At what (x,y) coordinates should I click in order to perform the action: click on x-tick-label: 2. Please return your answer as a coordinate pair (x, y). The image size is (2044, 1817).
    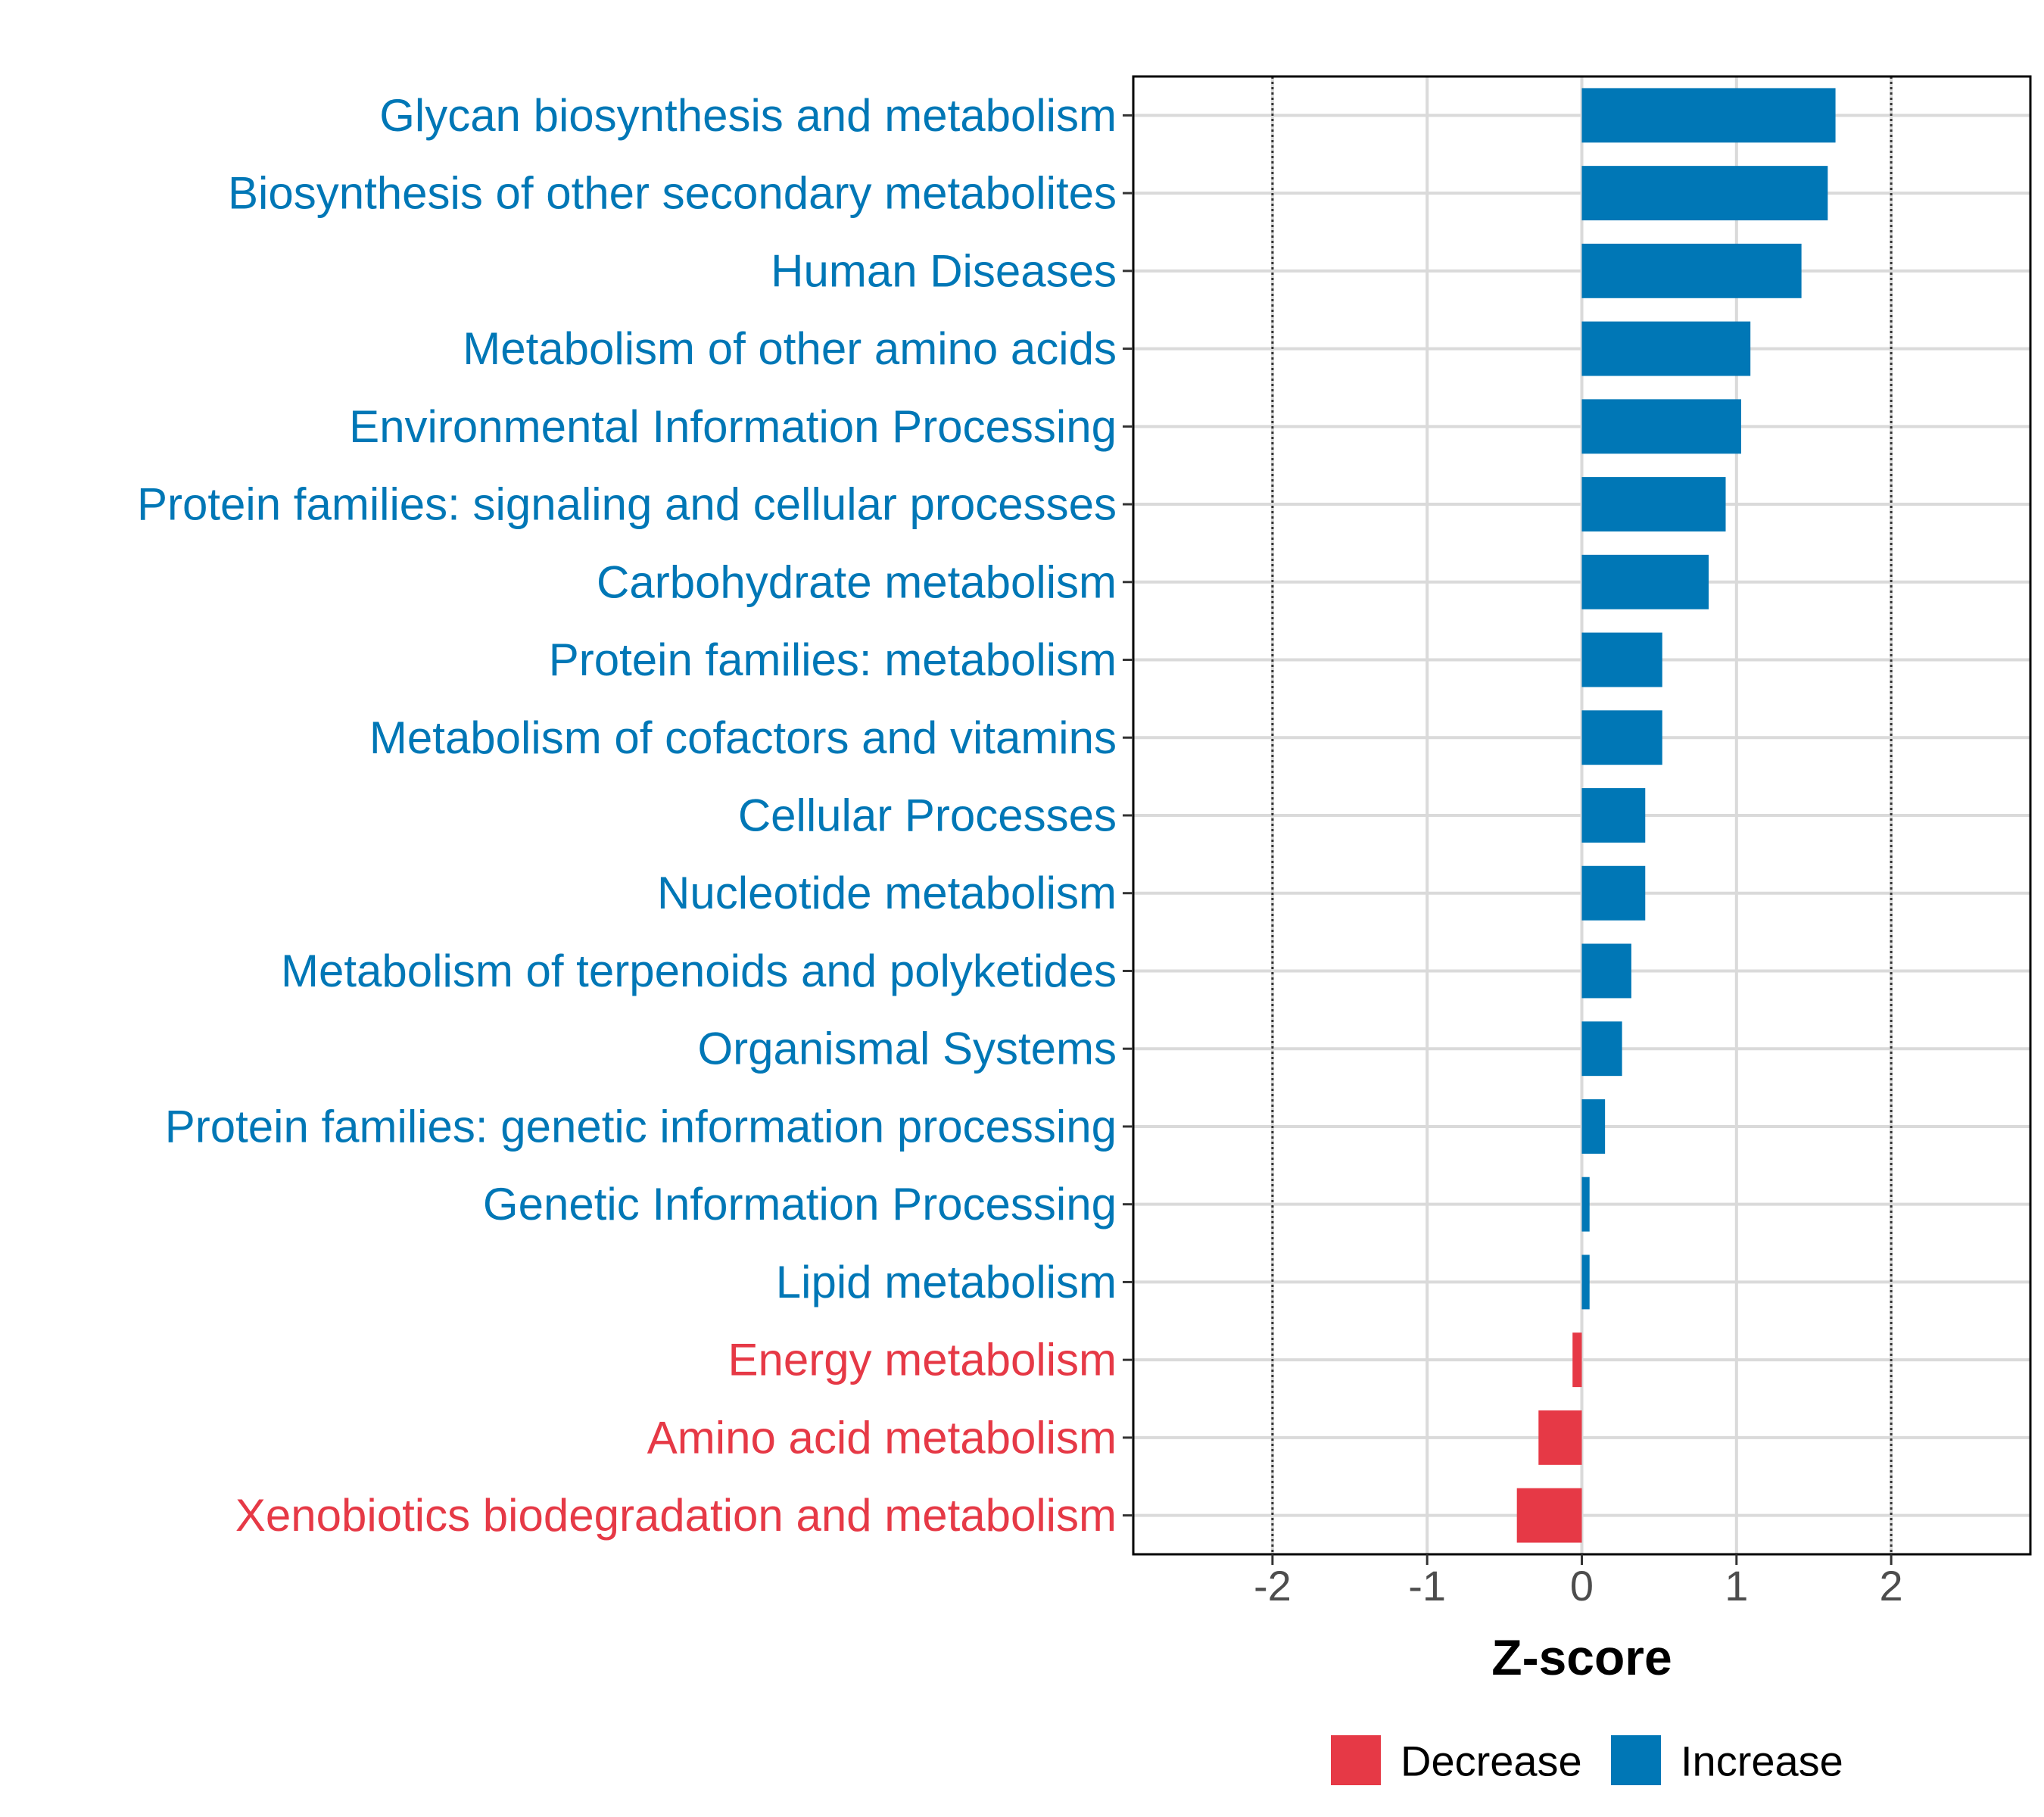
    Looking at the image, I should click on (1892, 1586).